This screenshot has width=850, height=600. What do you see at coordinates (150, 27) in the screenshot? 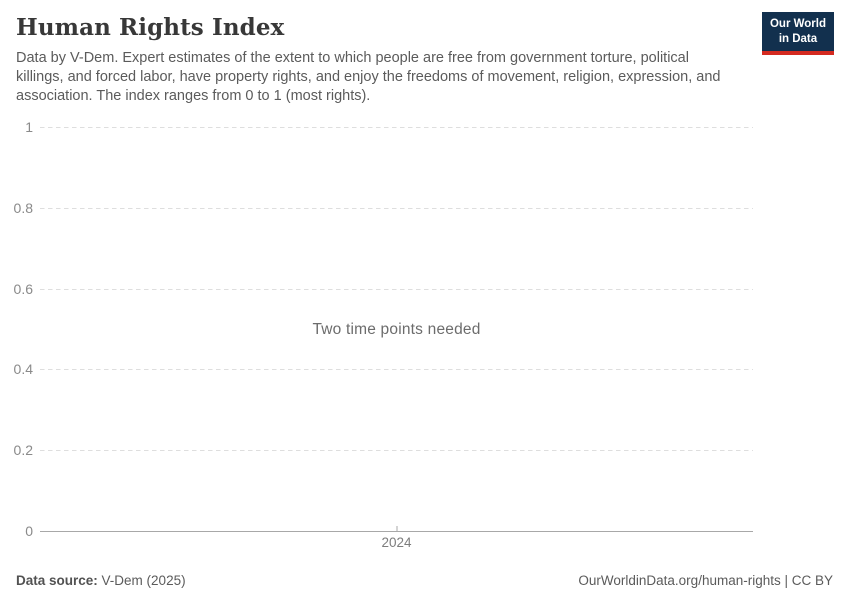
I see `page-title: Human Rights Index` at bounding box center [150, 27].